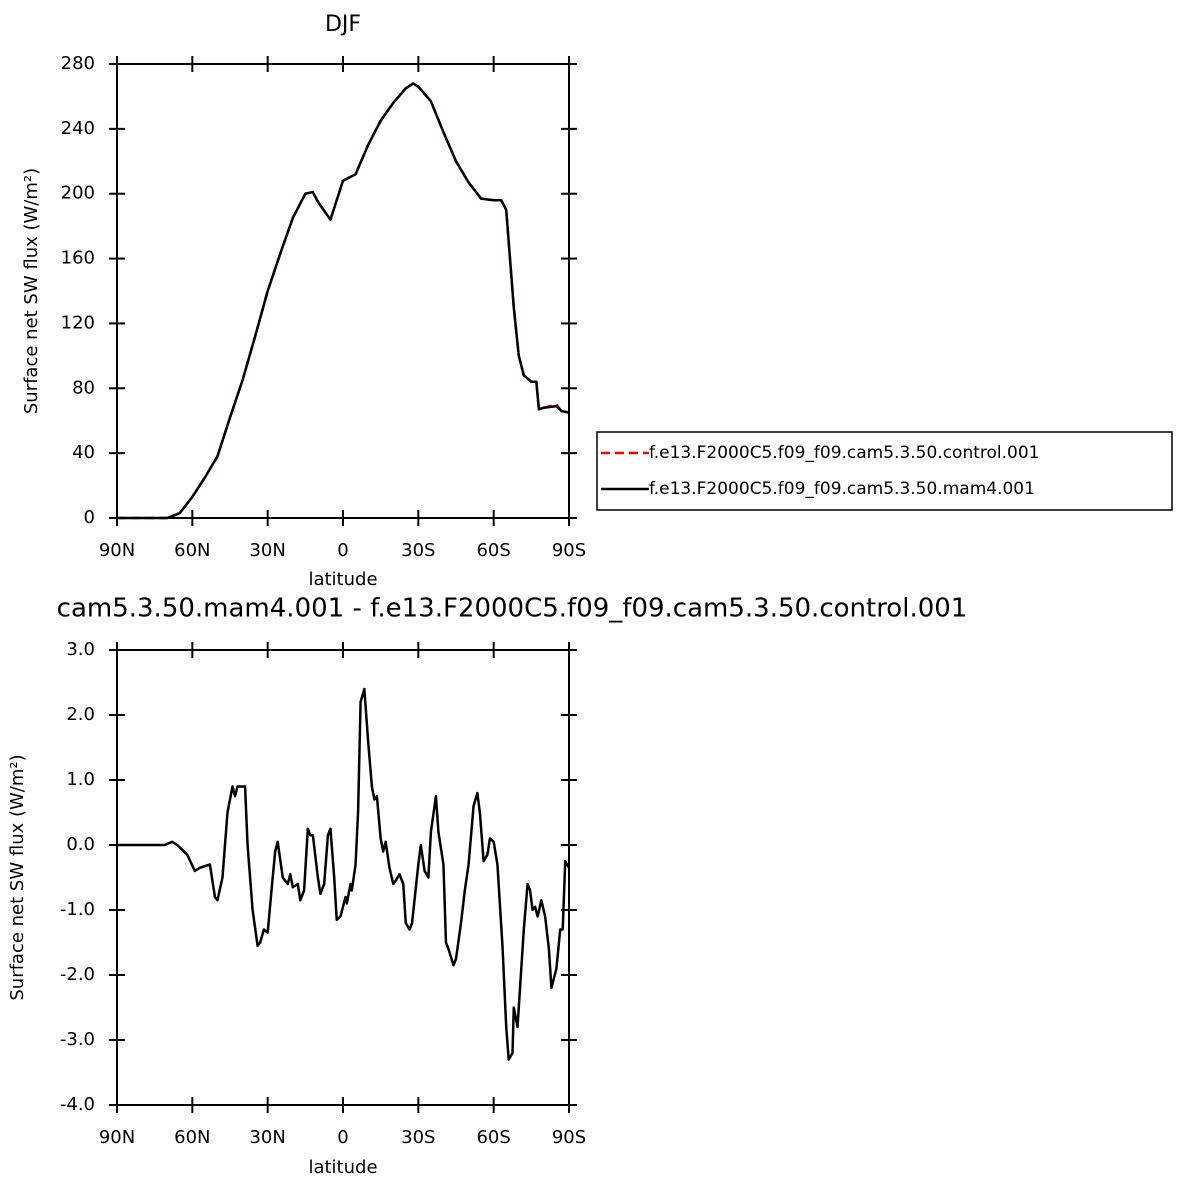  I want to click on y-tick-label: 1.0, so click(80, 779).